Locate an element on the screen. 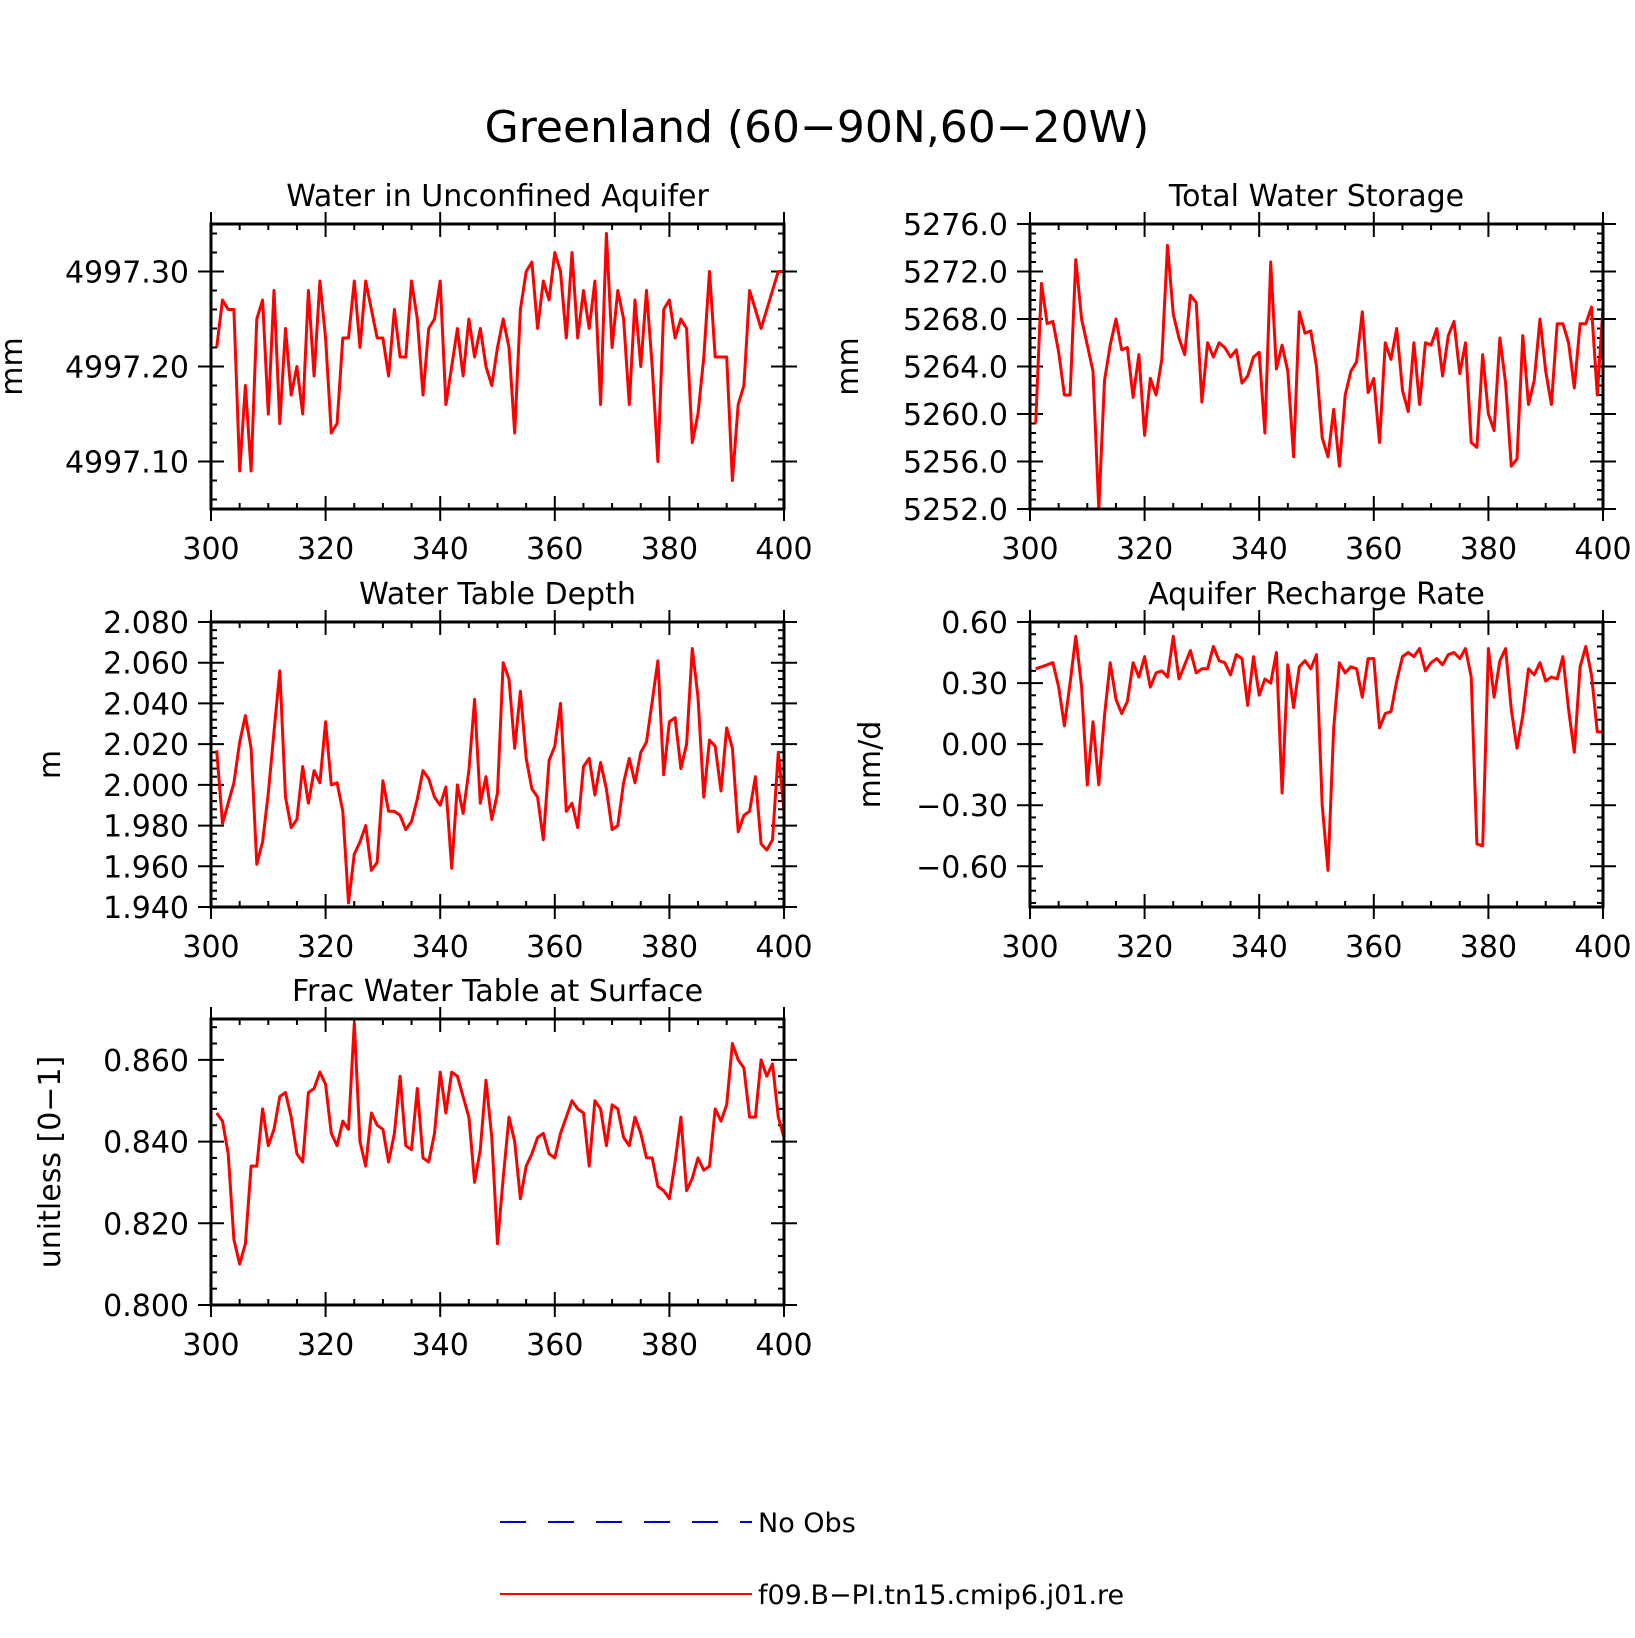 Image resolution: width=1635 pixels, height=1638 pixels. y-tick-label: 5264.0 is located at coordinates (955, 368).